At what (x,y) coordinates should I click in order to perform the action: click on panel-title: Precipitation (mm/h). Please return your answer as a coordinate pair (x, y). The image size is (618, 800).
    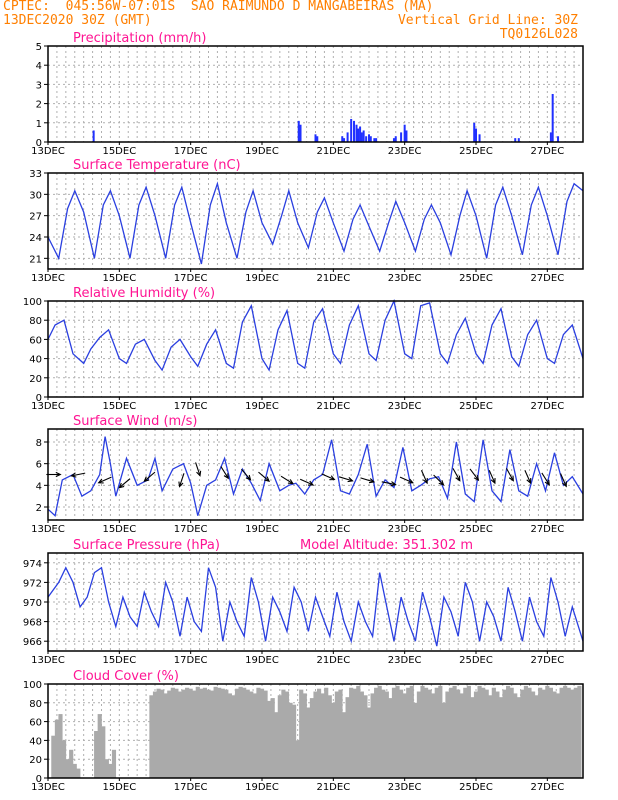
    Looking at the image, I should click on (139, 38).